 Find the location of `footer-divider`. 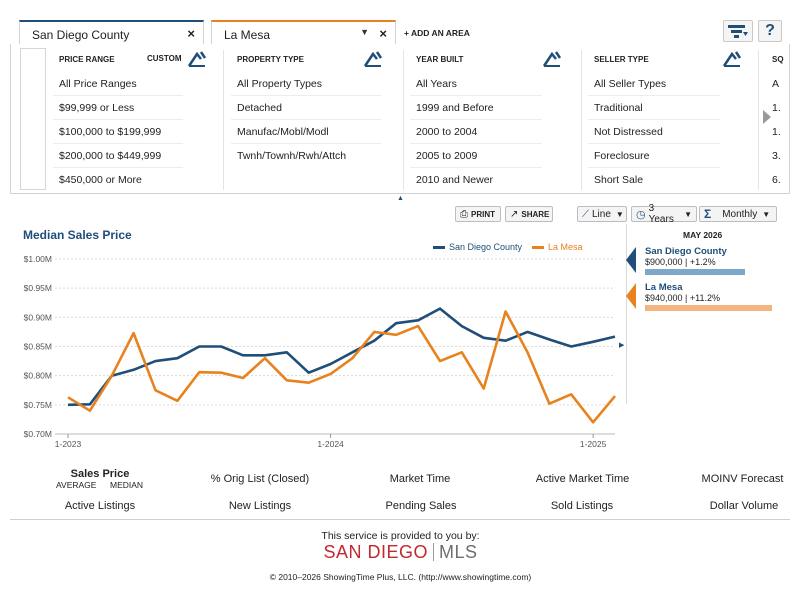

footer-divider is located at coordinates (400, 519).